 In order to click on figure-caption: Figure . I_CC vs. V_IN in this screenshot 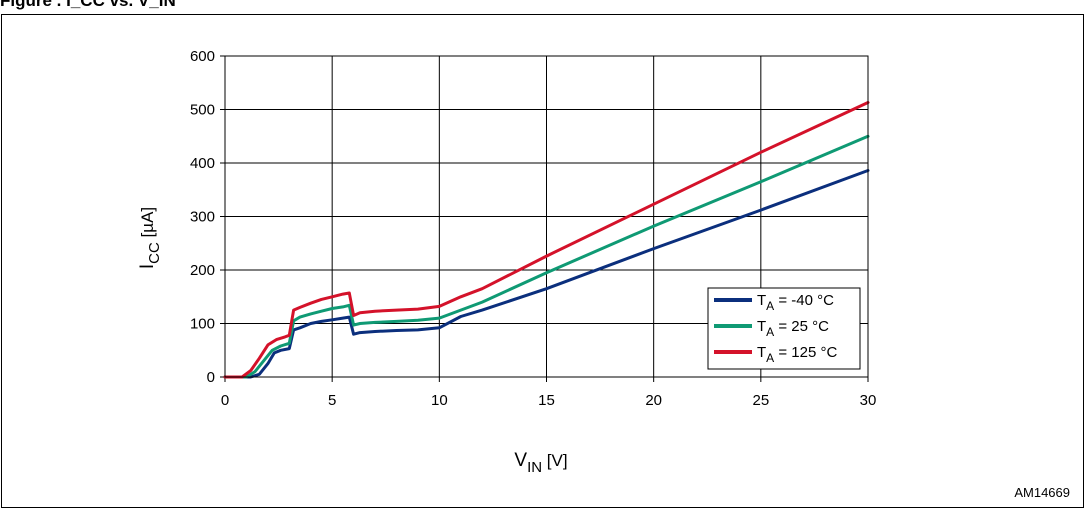, I will do `click(543, 5)`.